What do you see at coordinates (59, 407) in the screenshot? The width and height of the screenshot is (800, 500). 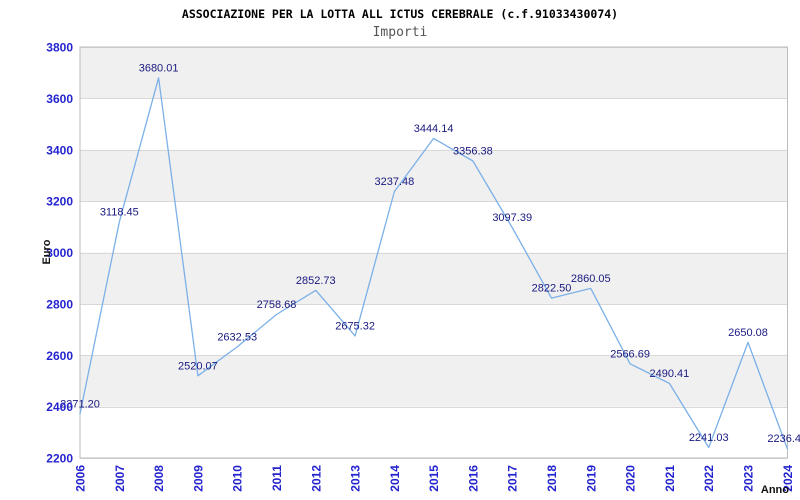 I see `y-tick-label: 2400` at bounding box center [59, 407].